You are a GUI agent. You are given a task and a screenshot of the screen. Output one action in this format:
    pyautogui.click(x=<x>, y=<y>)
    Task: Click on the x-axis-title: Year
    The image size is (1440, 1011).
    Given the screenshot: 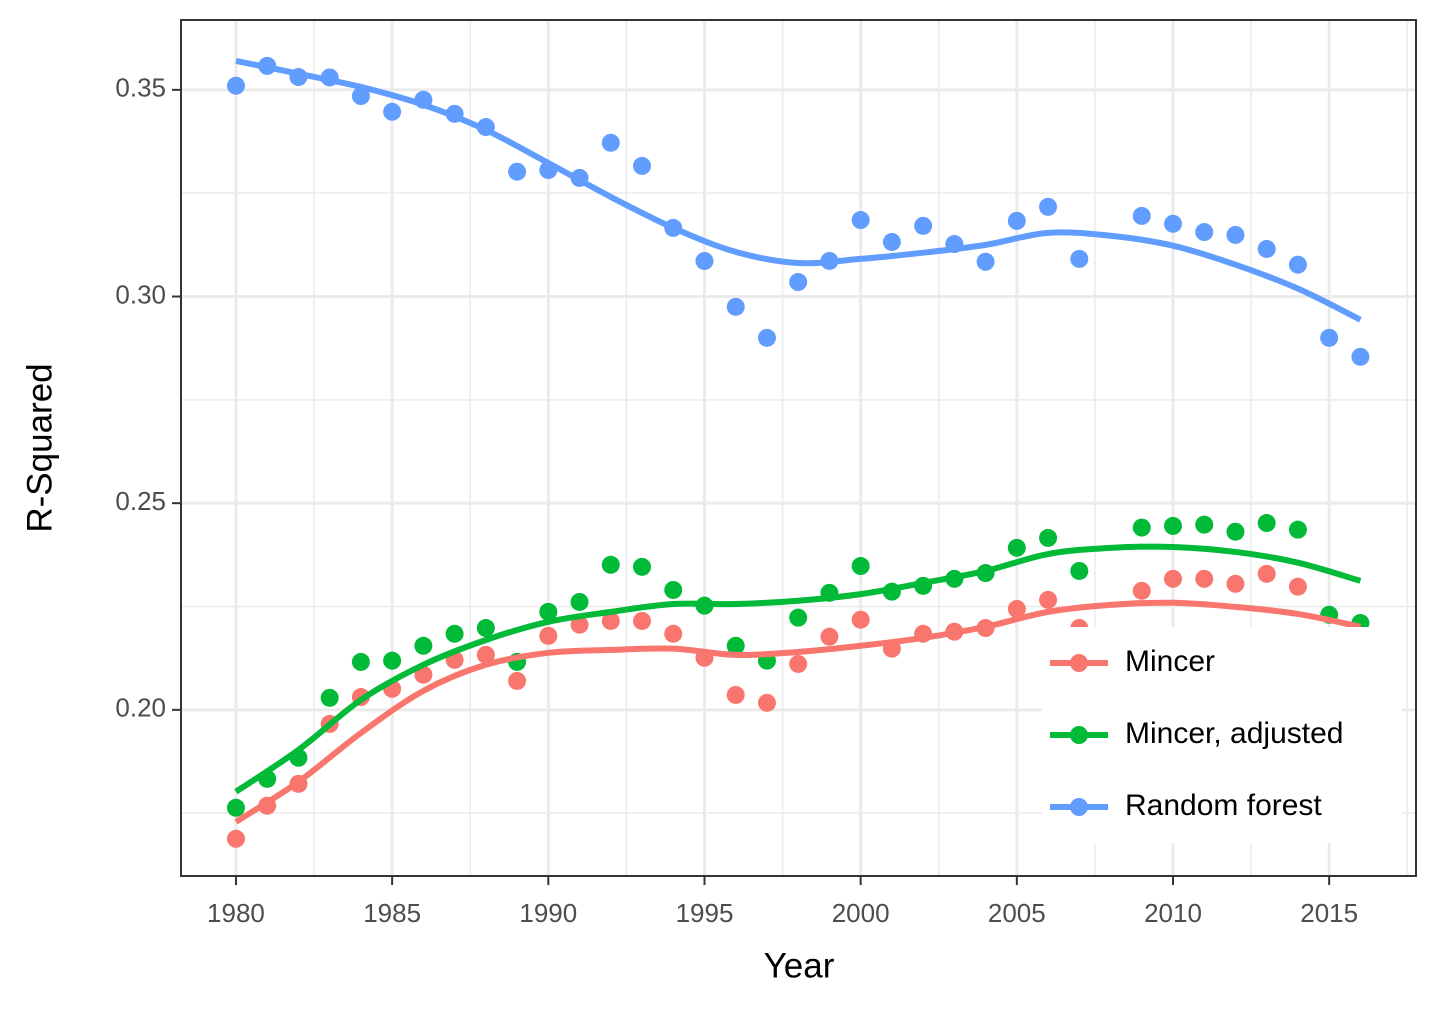 What is the action you would take?
    pyautogui.click(x=799, y=965)
    